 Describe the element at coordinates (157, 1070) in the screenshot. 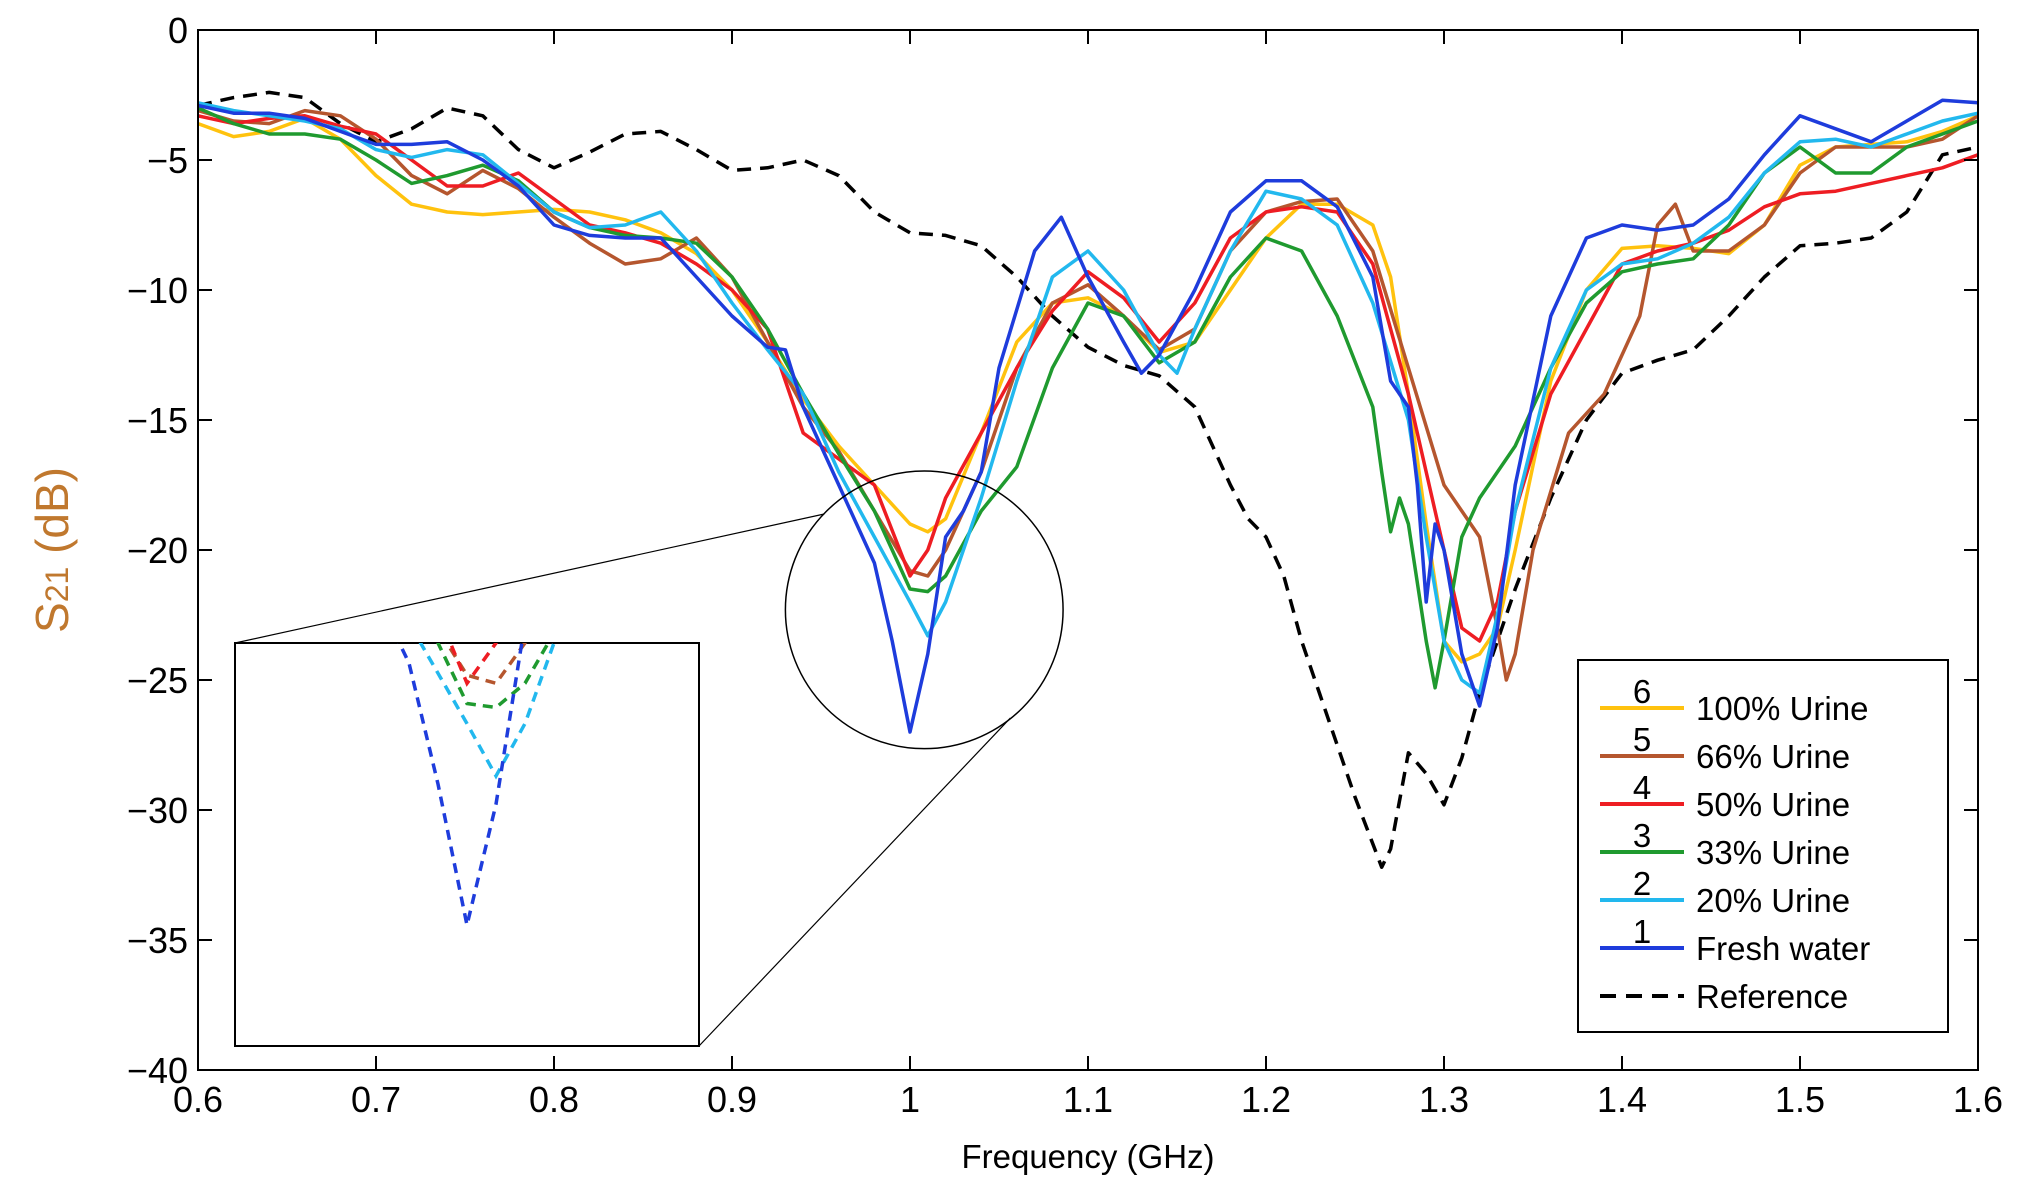

I see `y-tick-label: −40` at that location.